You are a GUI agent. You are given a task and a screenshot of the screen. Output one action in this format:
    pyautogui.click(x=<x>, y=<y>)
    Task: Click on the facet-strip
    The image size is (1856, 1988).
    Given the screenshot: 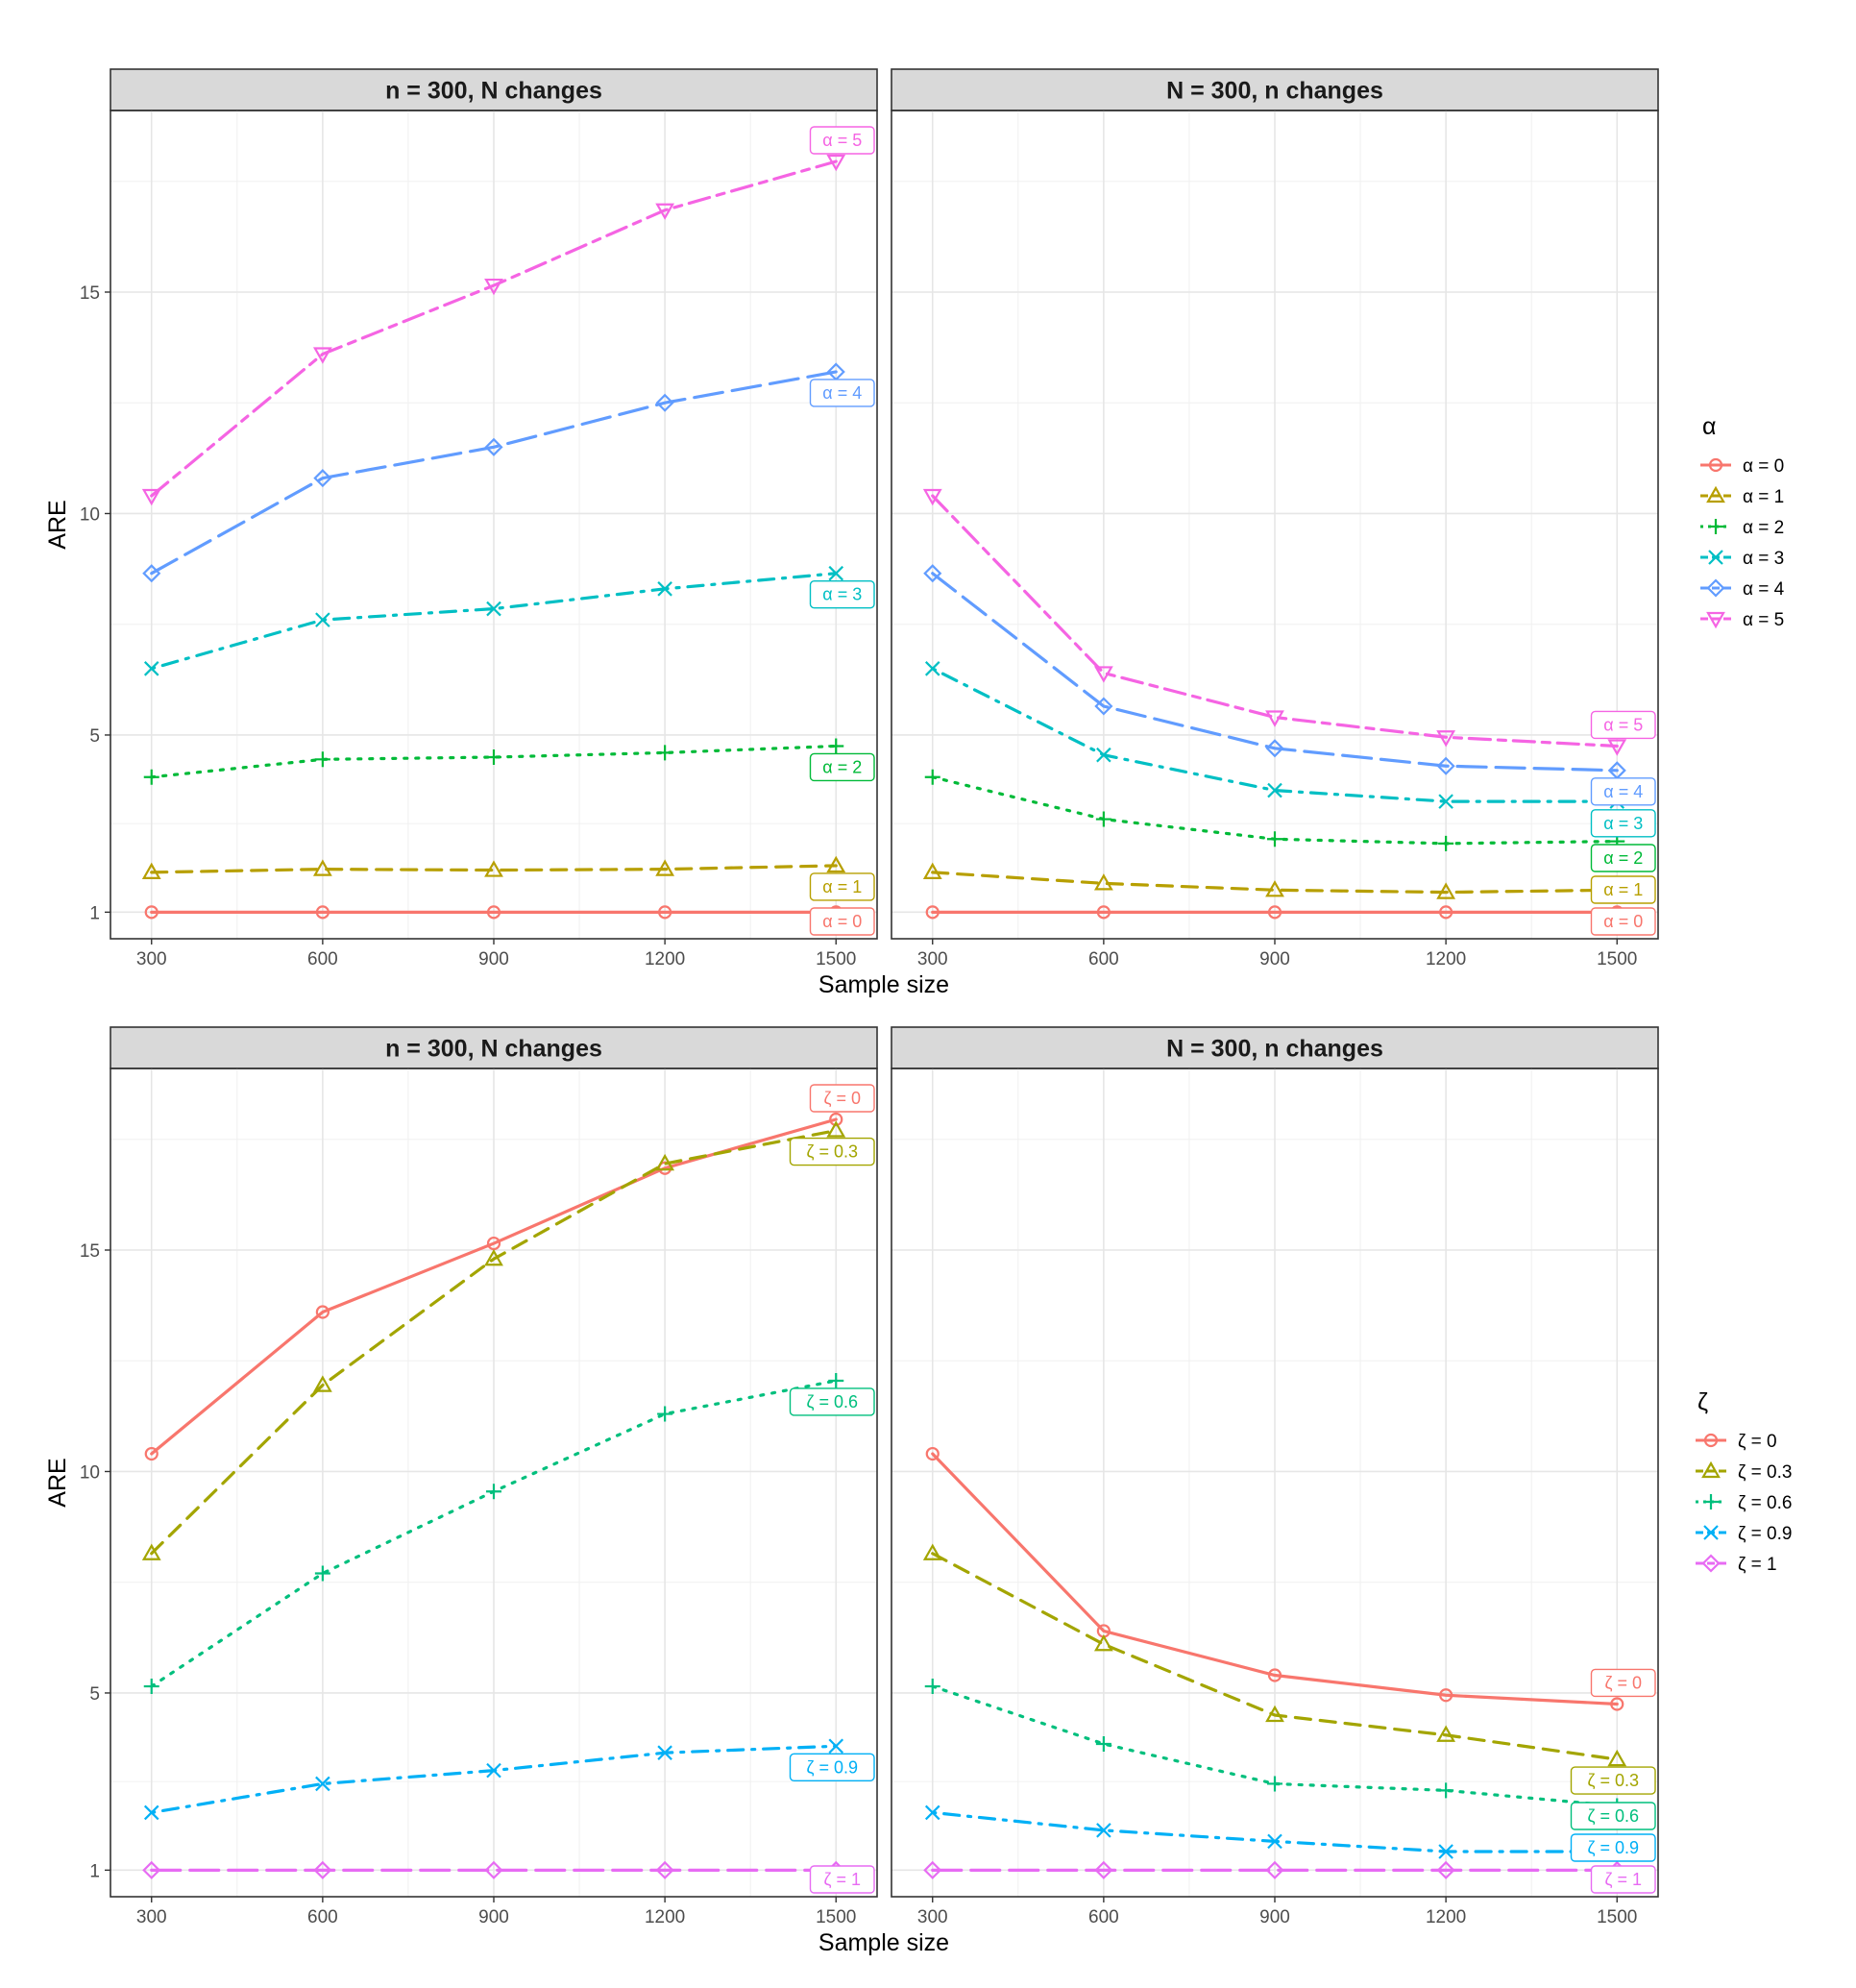 What is the action you would take?
    pyautogui.click(x=494, y=89)
    